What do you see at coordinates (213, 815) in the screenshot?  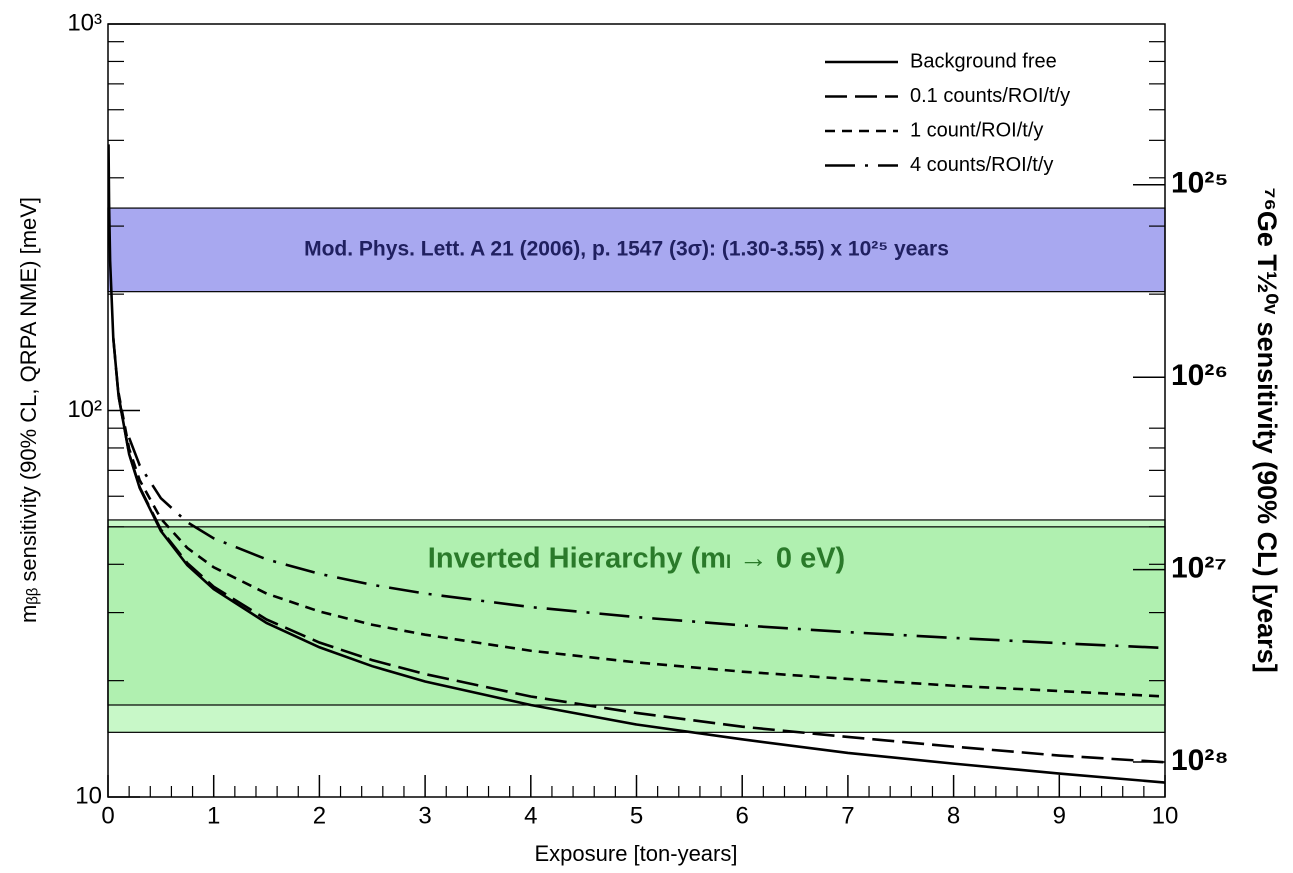 I see `x-tick-label: 1` at bounding box center [213, 815].